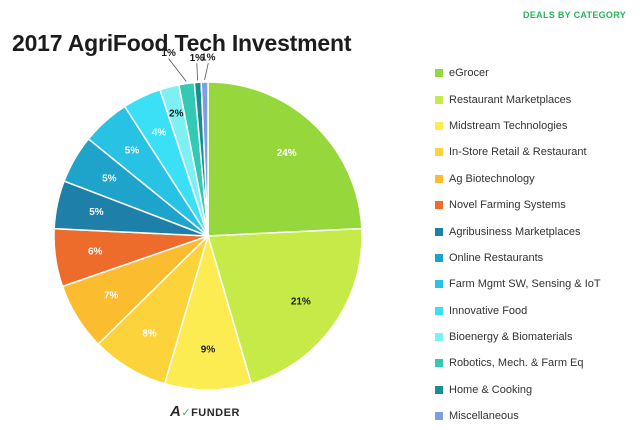 This screenshot has width=640, height=430. What do you see at coordinates (511, 337) in the screenshot?
I see `legend-label: Bioenergy & Biomaterials` at bounding box center [511, 337].